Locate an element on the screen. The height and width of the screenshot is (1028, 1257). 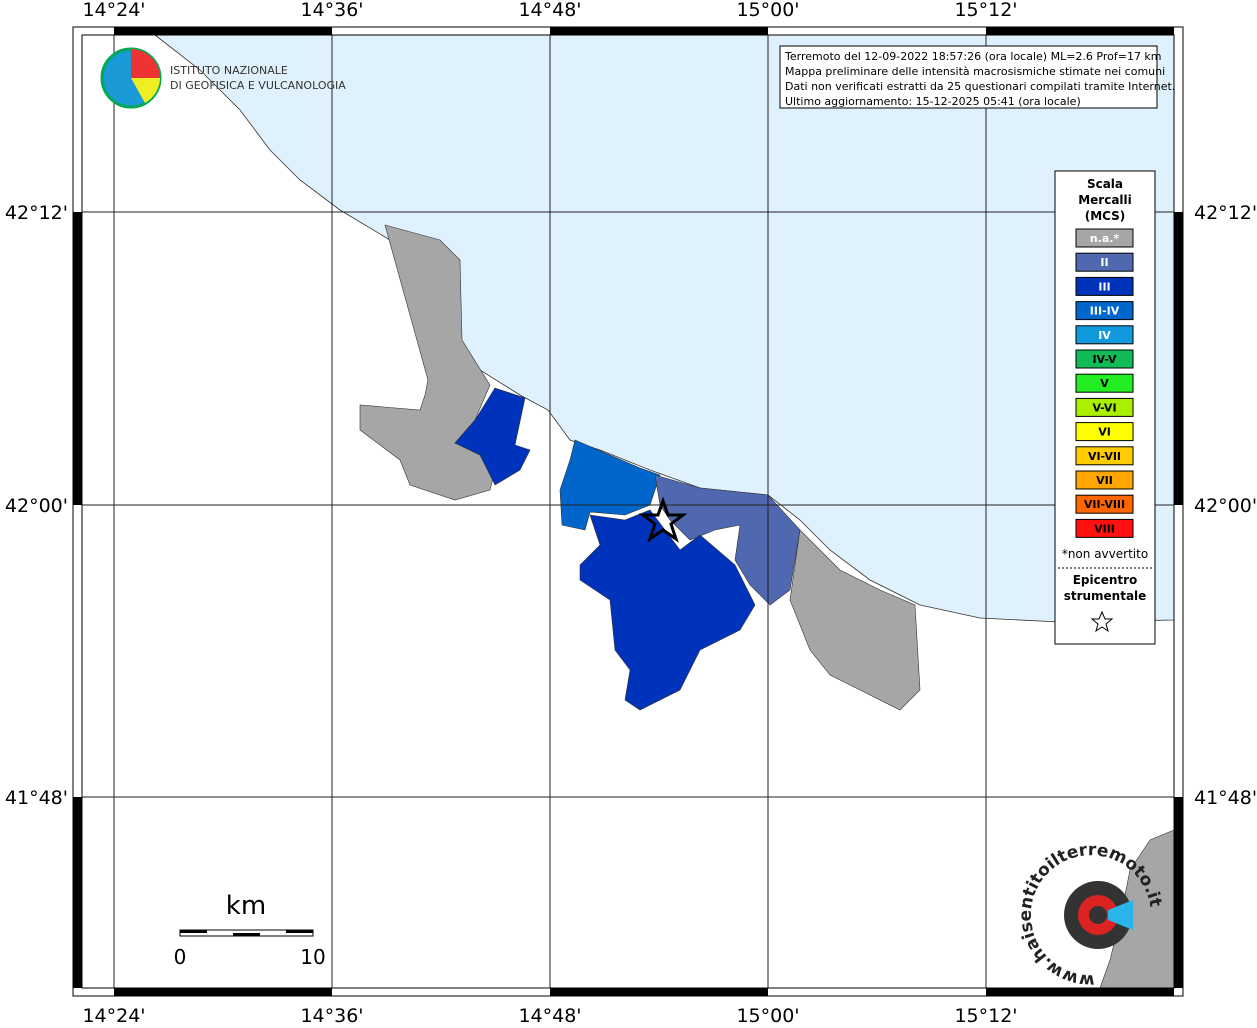
legend-label: III is located at coordinates (1104, 286).